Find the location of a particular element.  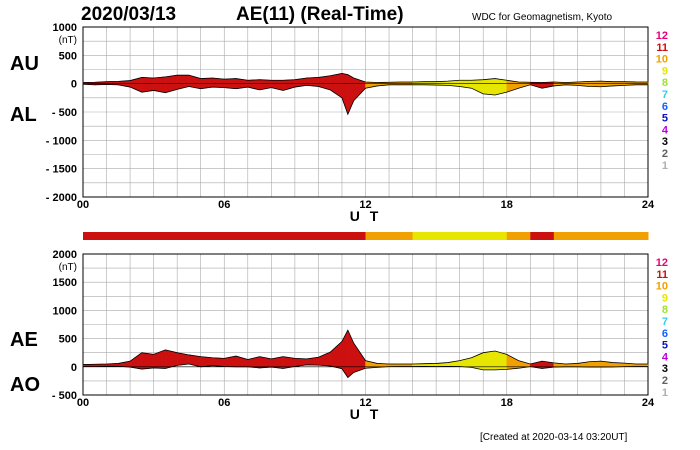

created-timestamp: [Created at 2020-03-14 03:20UT] is located at coordinates (554, 437).